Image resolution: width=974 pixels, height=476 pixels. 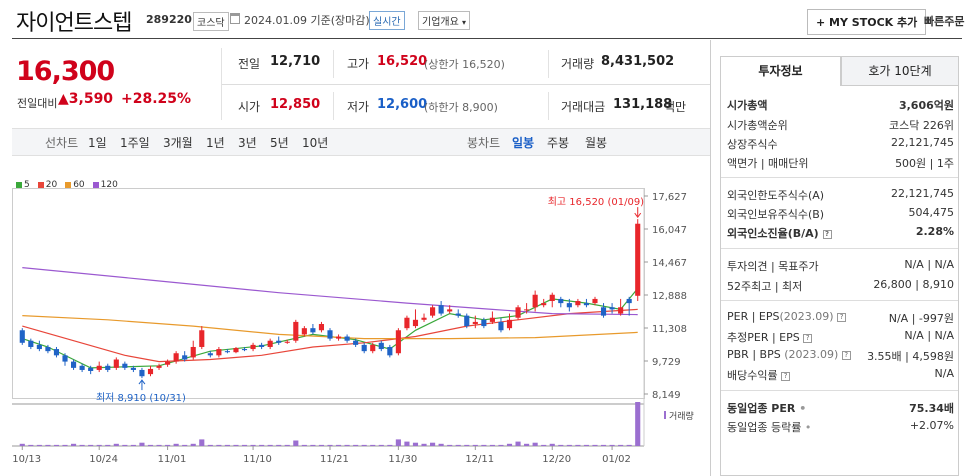 What do you see at coordinates (765, 286) in the screenshot?
I see `w52-label: 52주최고 | 최저` at bounding box center [765, 286].